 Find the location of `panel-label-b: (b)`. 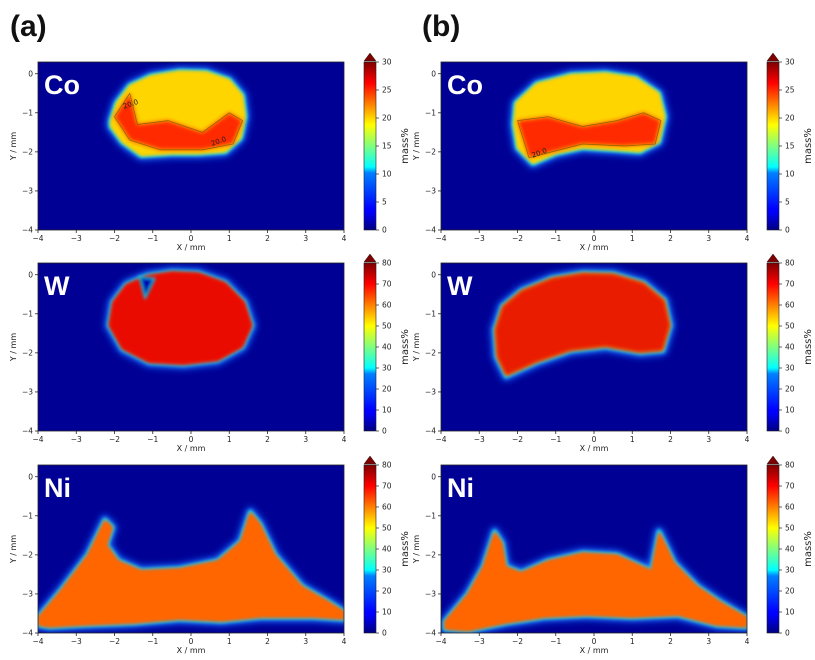

panel-label-b: (b) is located at coordinates (441, 26).